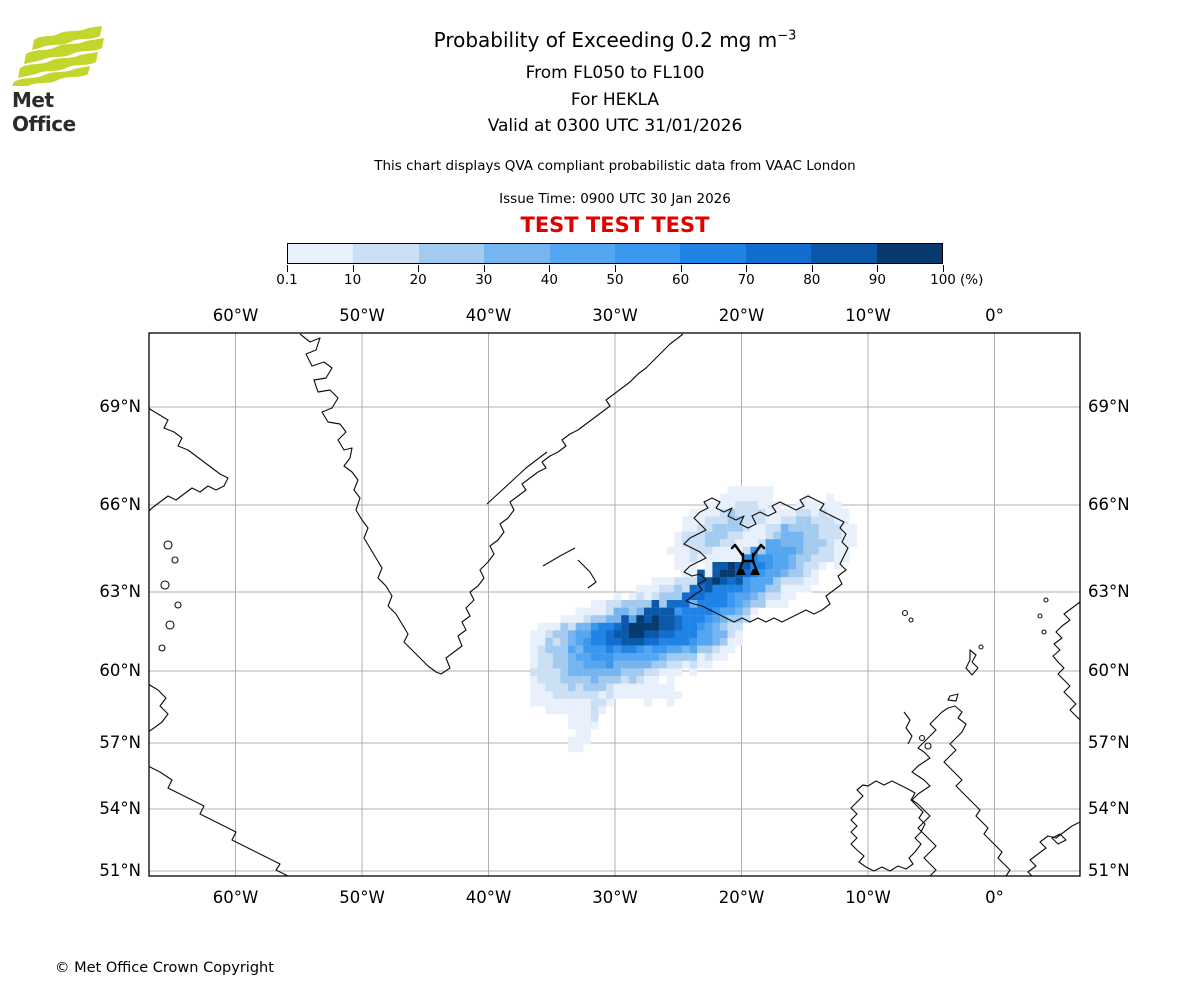  What do you see at coordinates (961, 790) in the screenshot?
I see `coastline-great-britain` at bounding box center [961, 790].